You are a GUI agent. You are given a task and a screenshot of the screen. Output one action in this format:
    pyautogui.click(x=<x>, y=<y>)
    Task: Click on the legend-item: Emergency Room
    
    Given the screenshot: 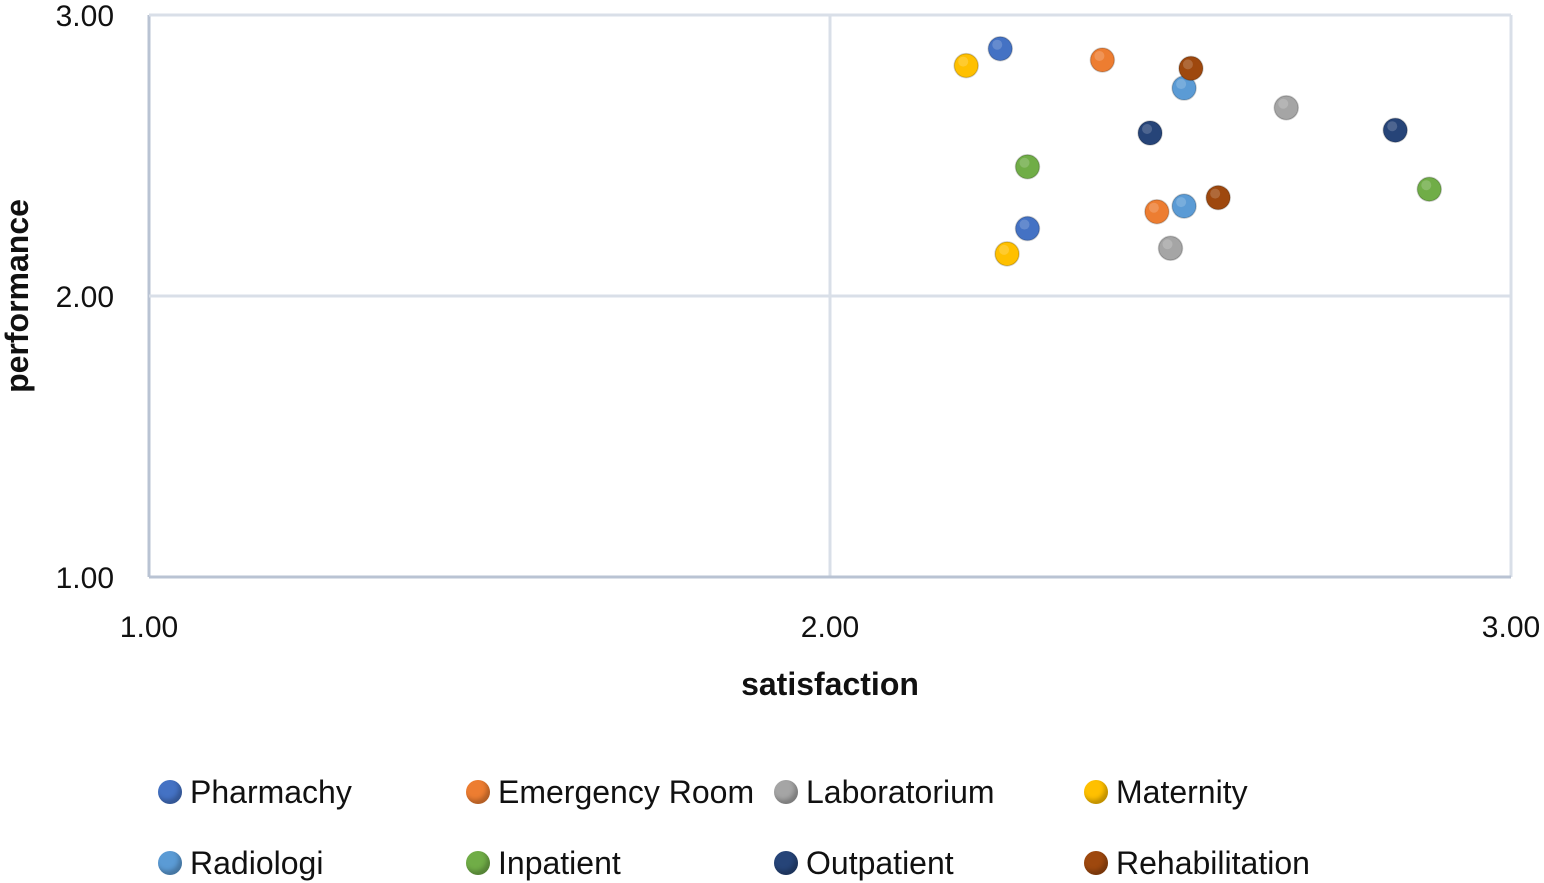 What is the action you would take?
    pyautogui.click(x=610, y=792)
    